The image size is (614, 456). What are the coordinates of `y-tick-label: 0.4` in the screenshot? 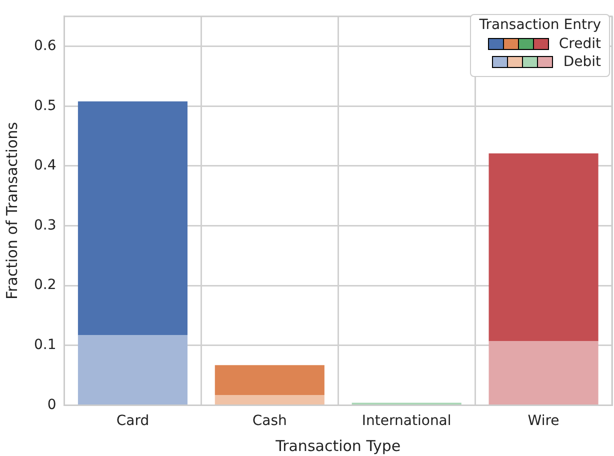 It's located at (45, 166).